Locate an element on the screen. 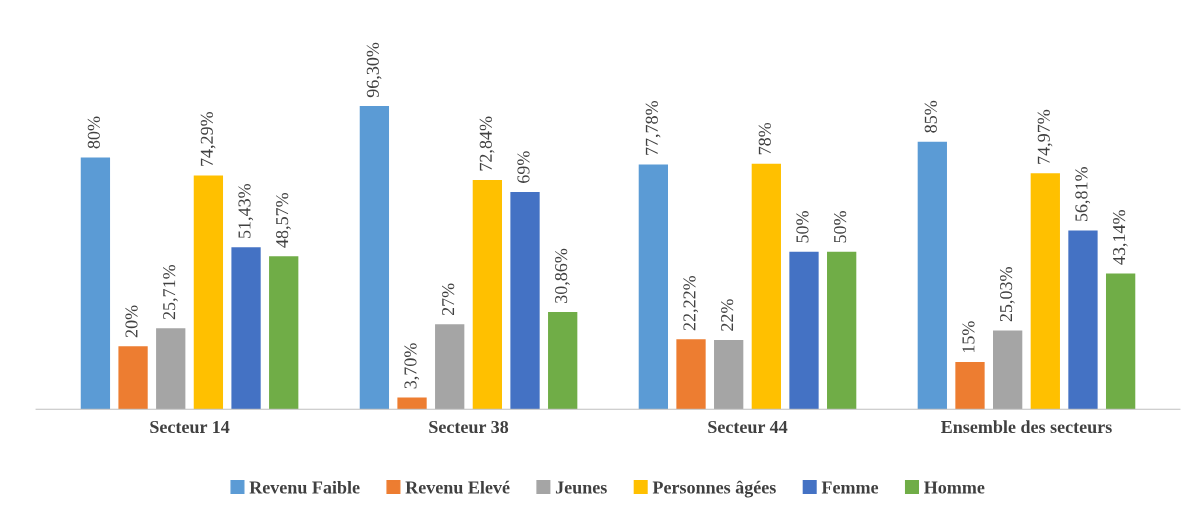 Image resolution: width=1204 pixels, height=522 pixels. data-label: 96,30% is located at coordinates (374, 70).